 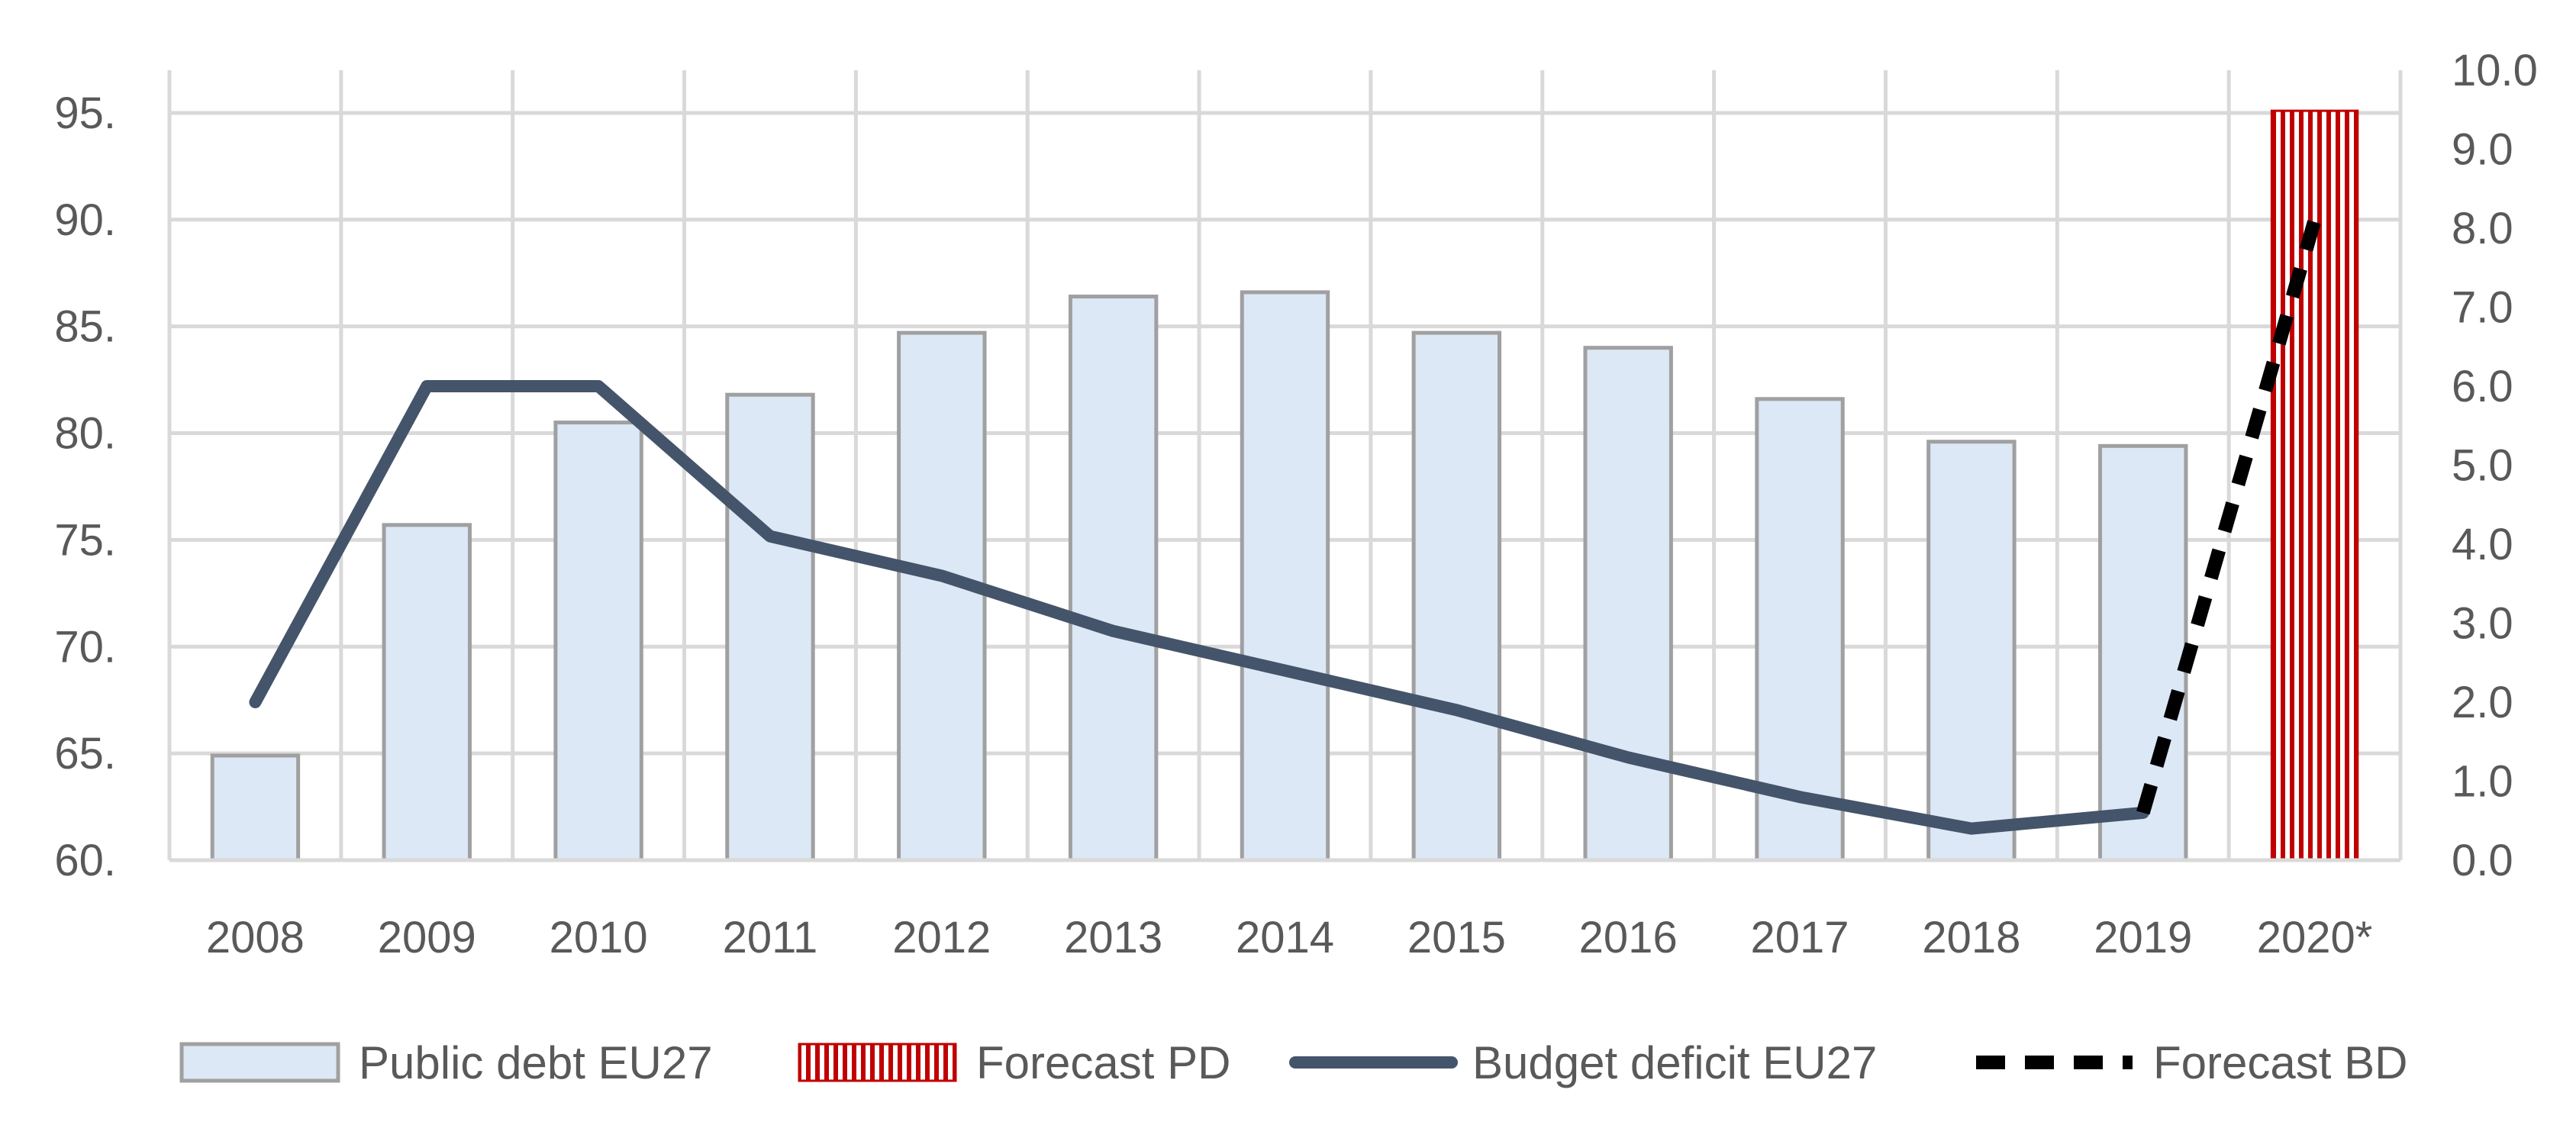 What do you see at coordinates (259, 1062) in the screenshot?
I see `legend-swatch-public-debt` at bounding box center [259, 1062].